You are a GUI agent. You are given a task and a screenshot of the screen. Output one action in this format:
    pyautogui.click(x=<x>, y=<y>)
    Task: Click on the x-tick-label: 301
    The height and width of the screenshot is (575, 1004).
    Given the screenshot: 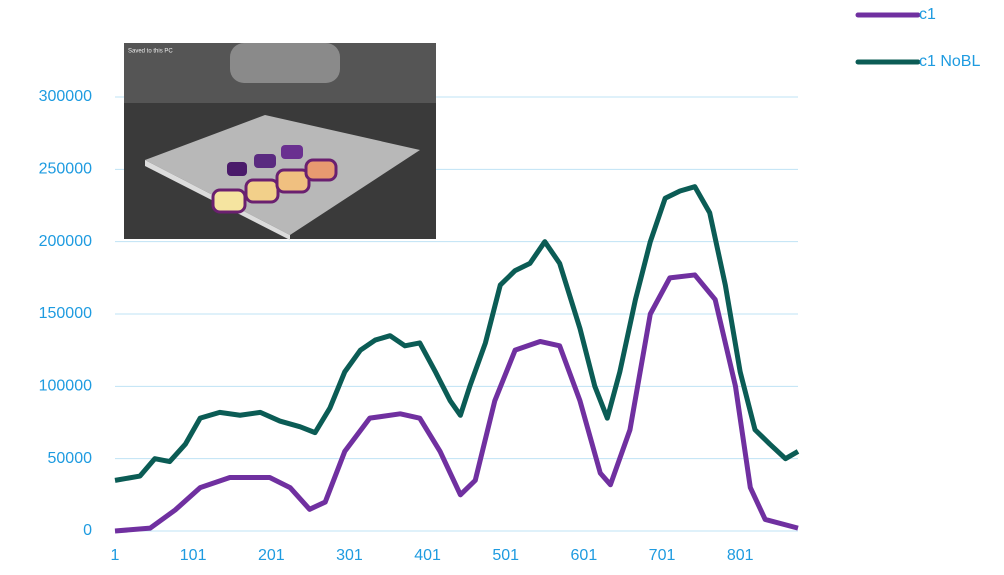 What is the action you would take?
    pyautogui.click(x=349, y=555)
    